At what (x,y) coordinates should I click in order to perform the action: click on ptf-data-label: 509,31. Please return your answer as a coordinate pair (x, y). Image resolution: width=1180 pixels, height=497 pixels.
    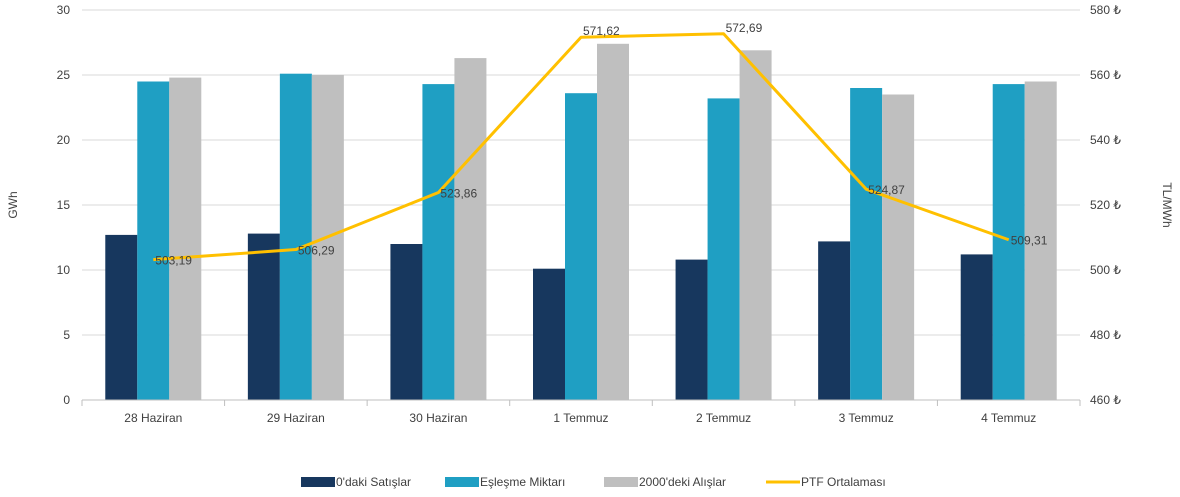
    Looking at the image, I should click on (1029, 241).